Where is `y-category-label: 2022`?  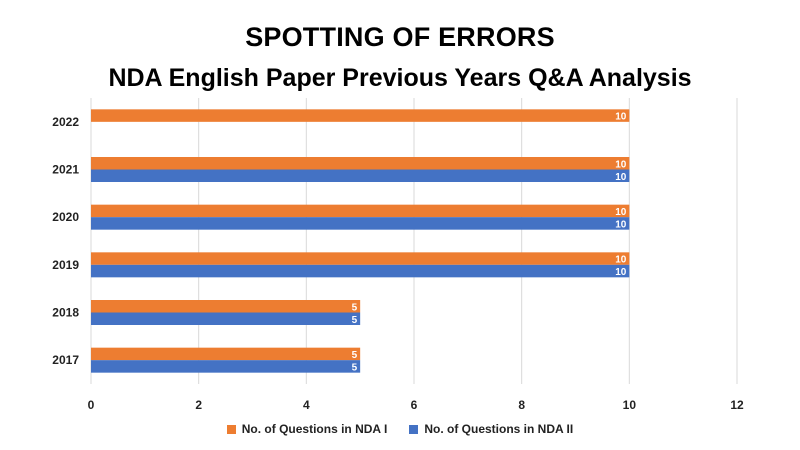
y-category-label: 2022 is located at coordinates (65, 122).